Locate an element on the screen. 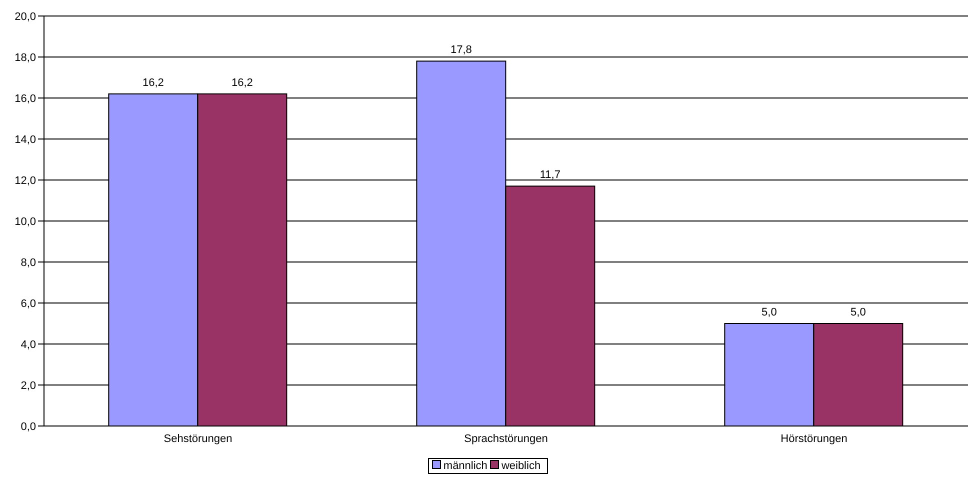 This screenshot has height=479, width=972. y-tick-label: 10,0 is located at coordinates (25, 222).